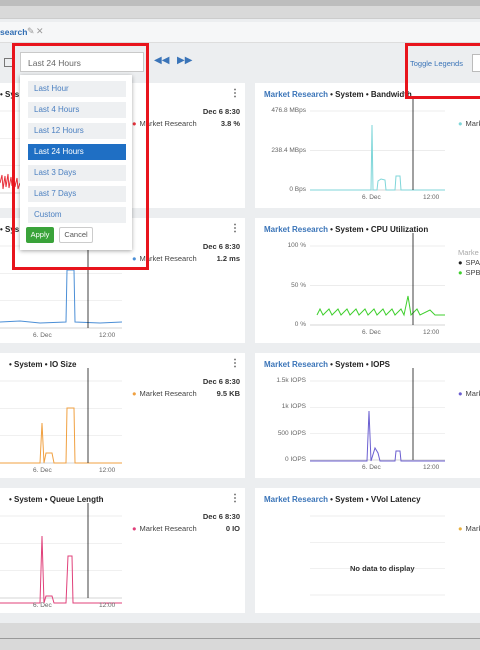 The height and width of the screenshot is (650, 480). I want to click on range-value: Last 24 Hours, so click(54, 63).